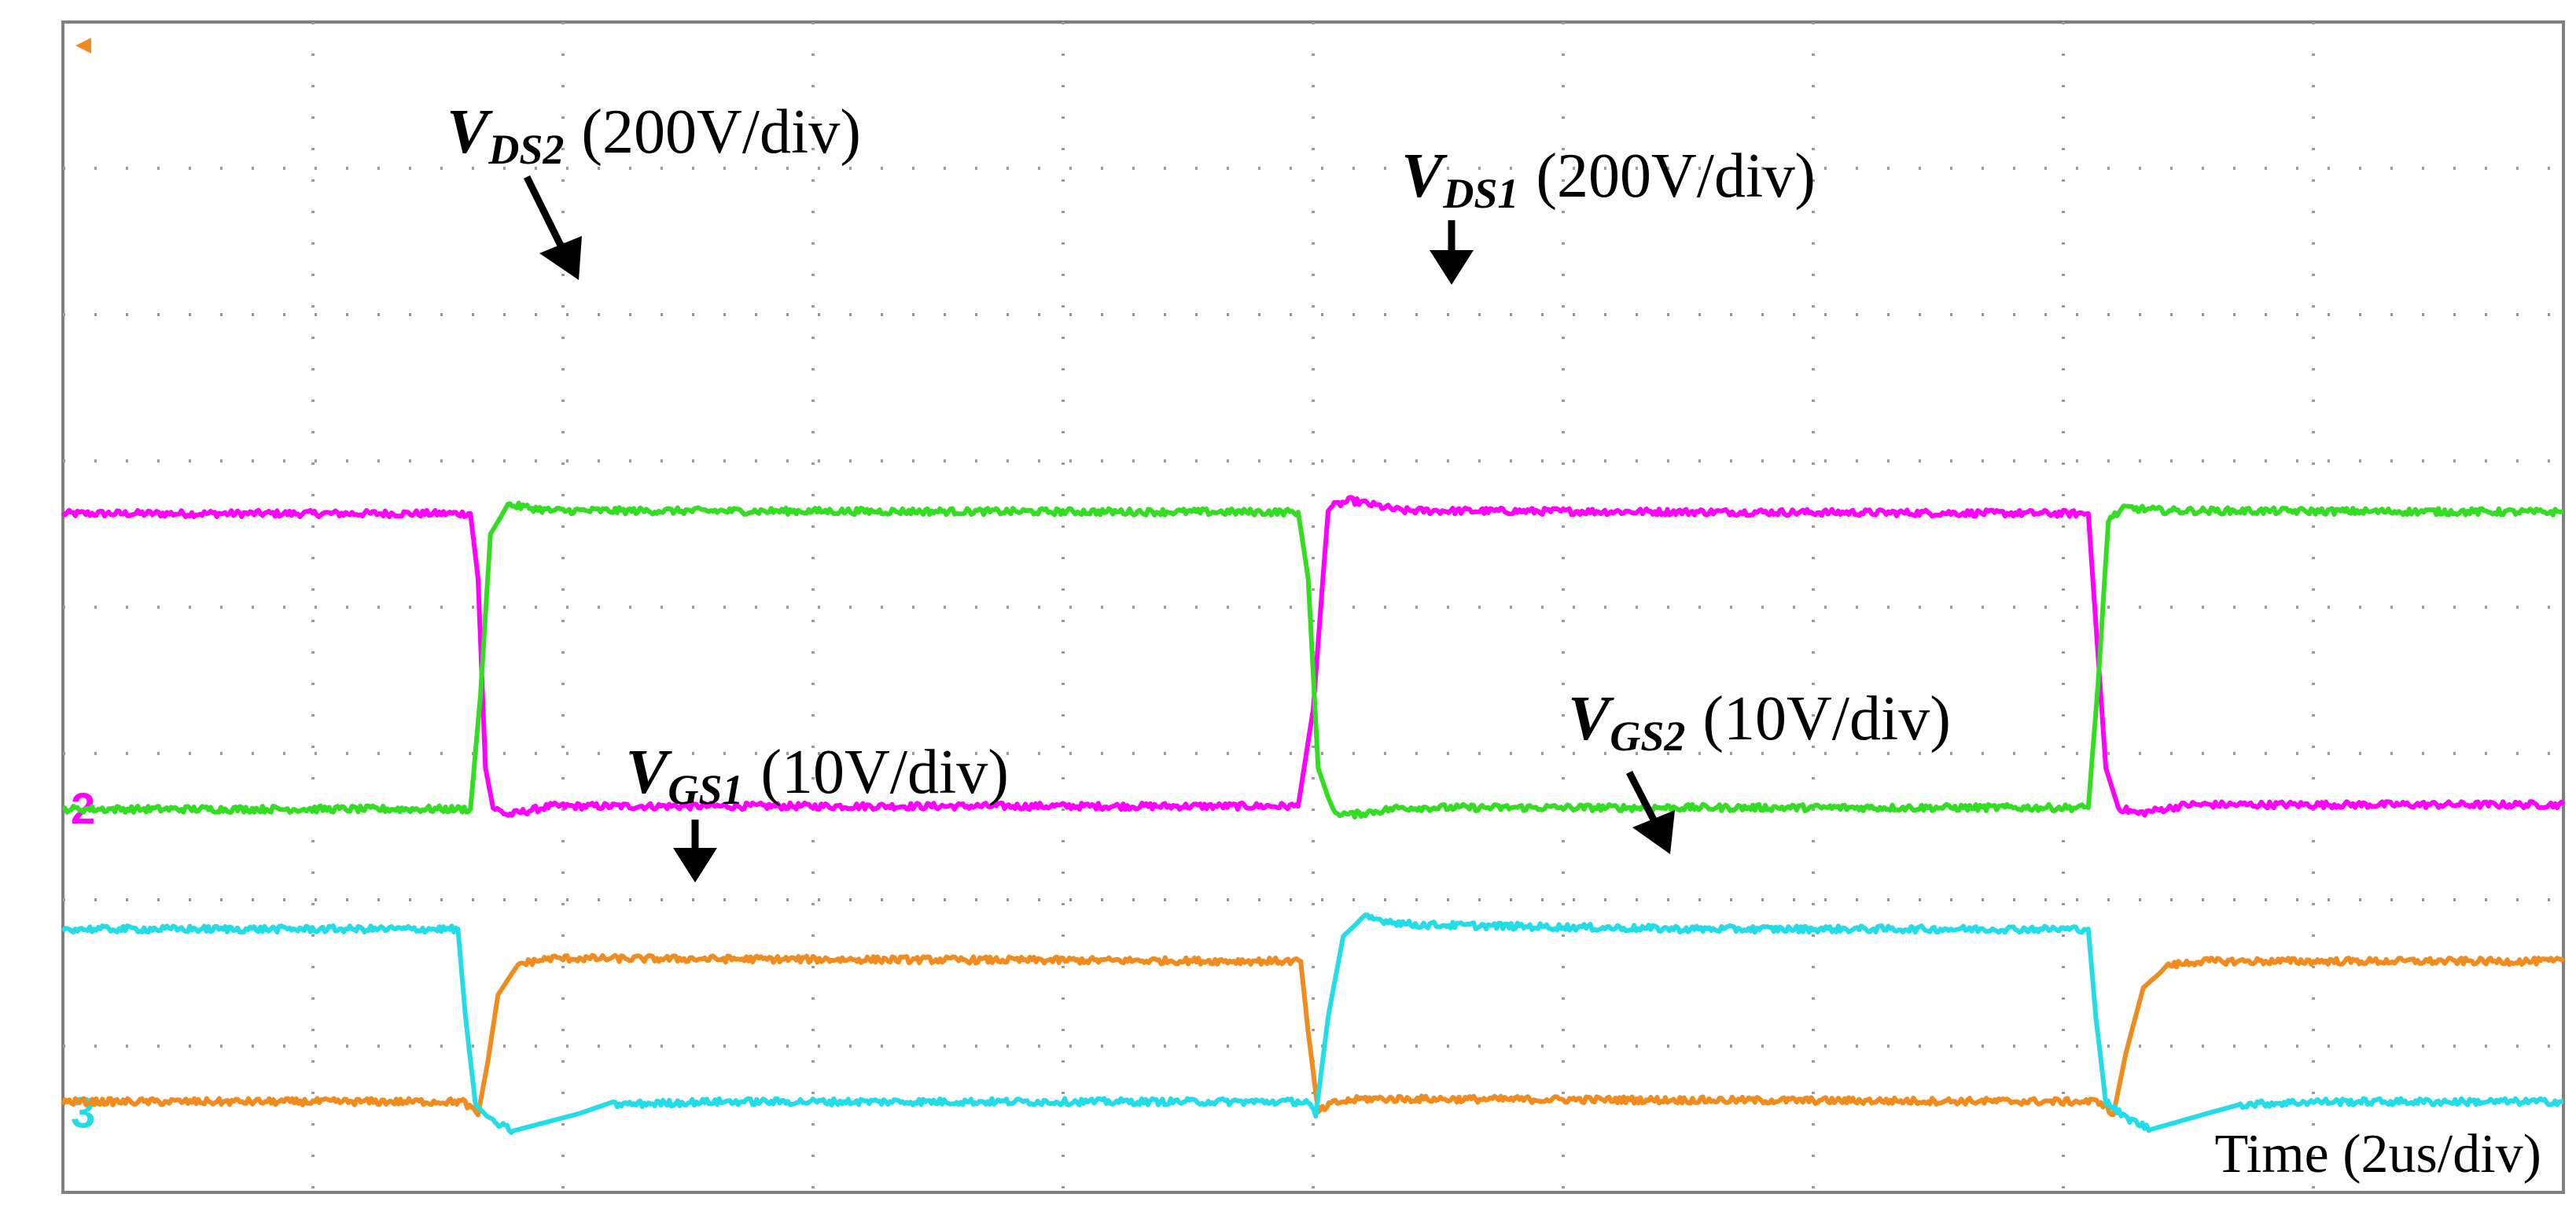 This screenshot has width=2576, height=1227. Describe the element at coordinates (654, 135) in the screenshot. I see `label-vds2: VDS2 (200V/div)` at that location.